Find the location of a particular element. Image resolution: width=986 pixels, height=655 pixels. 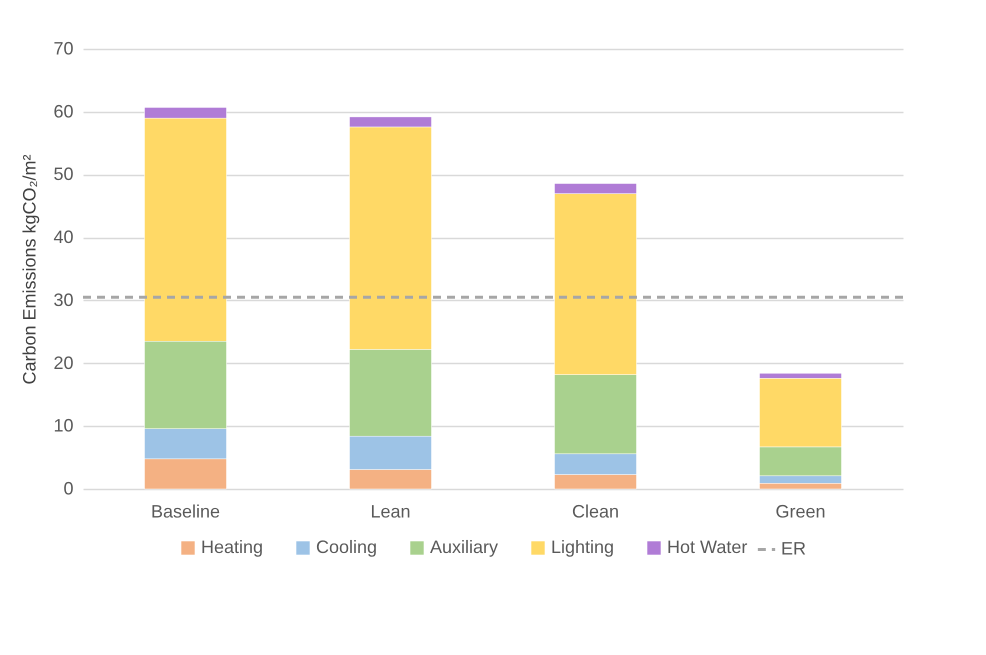

legend-label: Heating is located at coordinates (232, 547).